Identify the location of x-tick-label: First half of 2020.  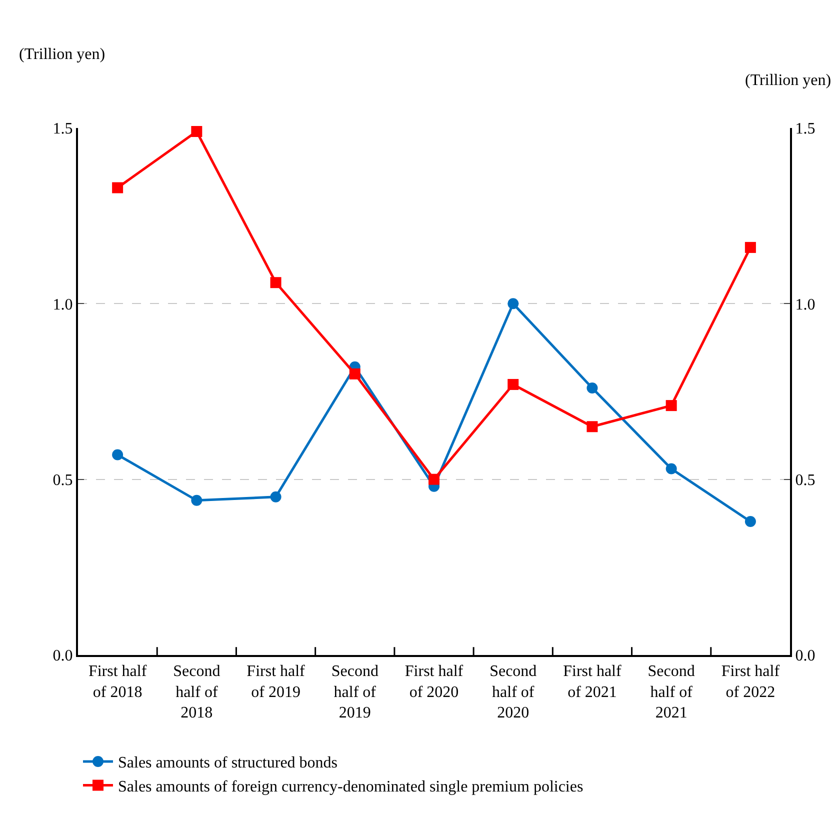
(434, 681).